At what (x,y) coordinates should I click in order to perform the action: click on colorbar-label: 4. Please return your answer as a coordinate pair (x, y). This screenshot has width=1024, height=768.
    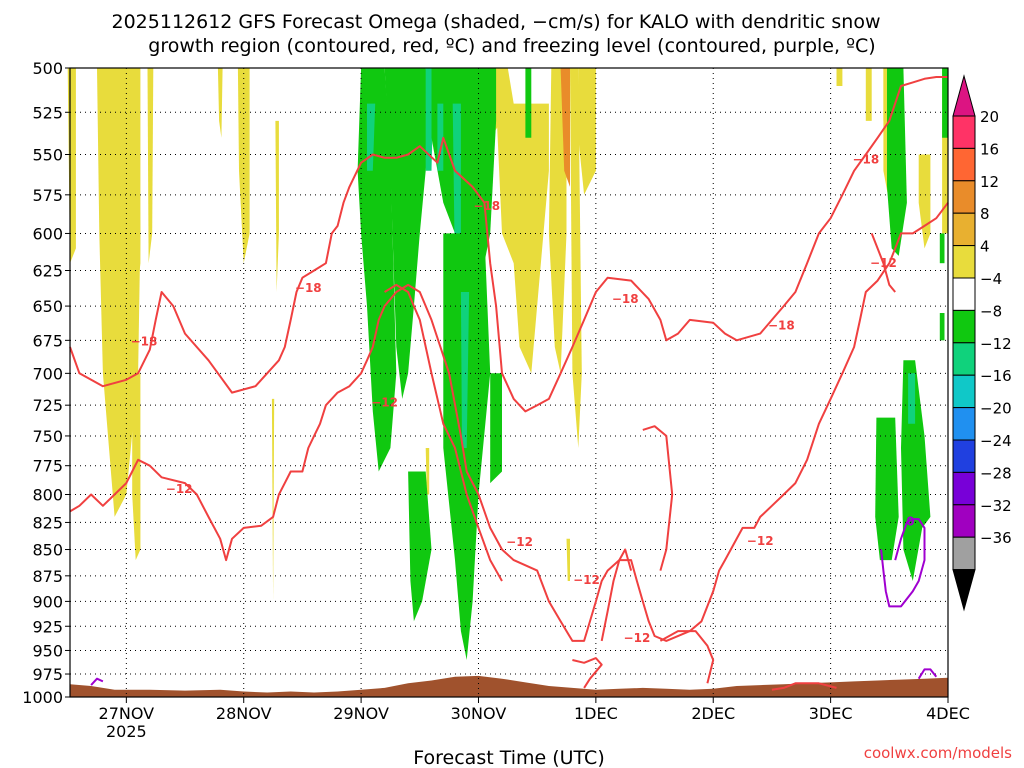
    Looking at the image, I should click on (985, 247).